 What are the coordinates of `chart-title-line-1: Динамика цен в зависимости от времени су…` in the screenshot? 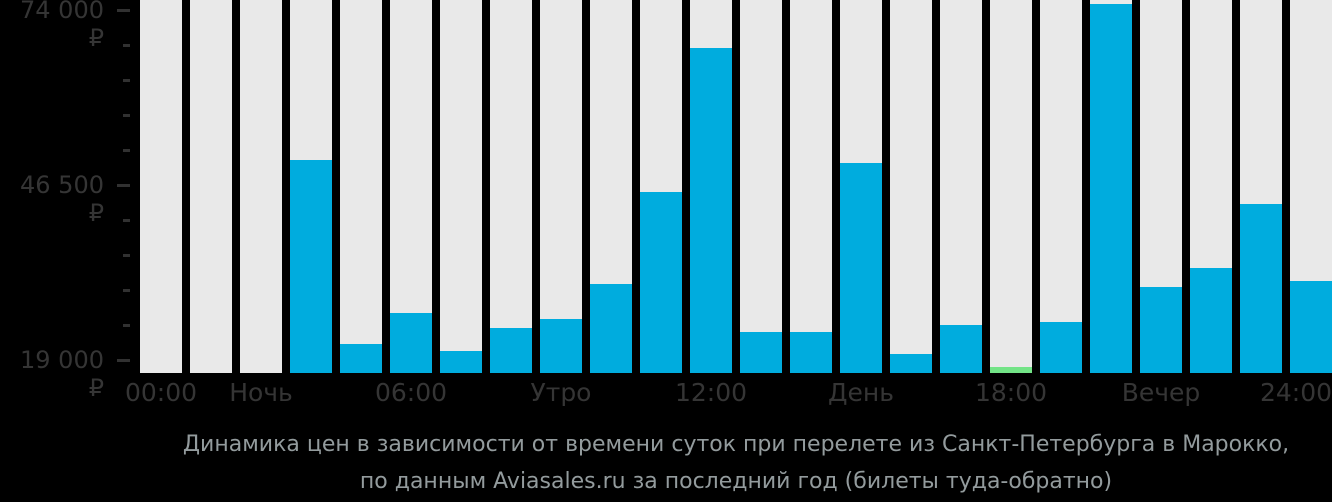 It's located at (736, 444).